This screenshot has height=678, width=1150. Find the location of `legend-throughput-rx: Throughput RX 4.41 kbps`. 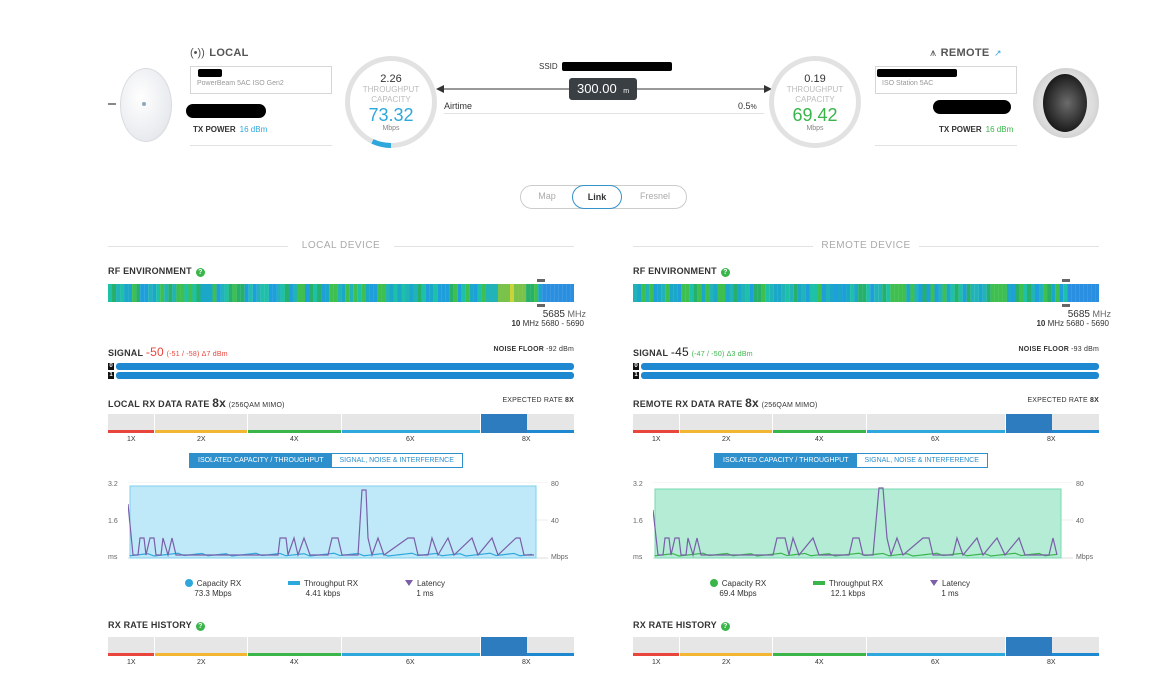

legend-throughput-rx: Throughput RX 4.41 kbps is located at coordinates (323, 589).